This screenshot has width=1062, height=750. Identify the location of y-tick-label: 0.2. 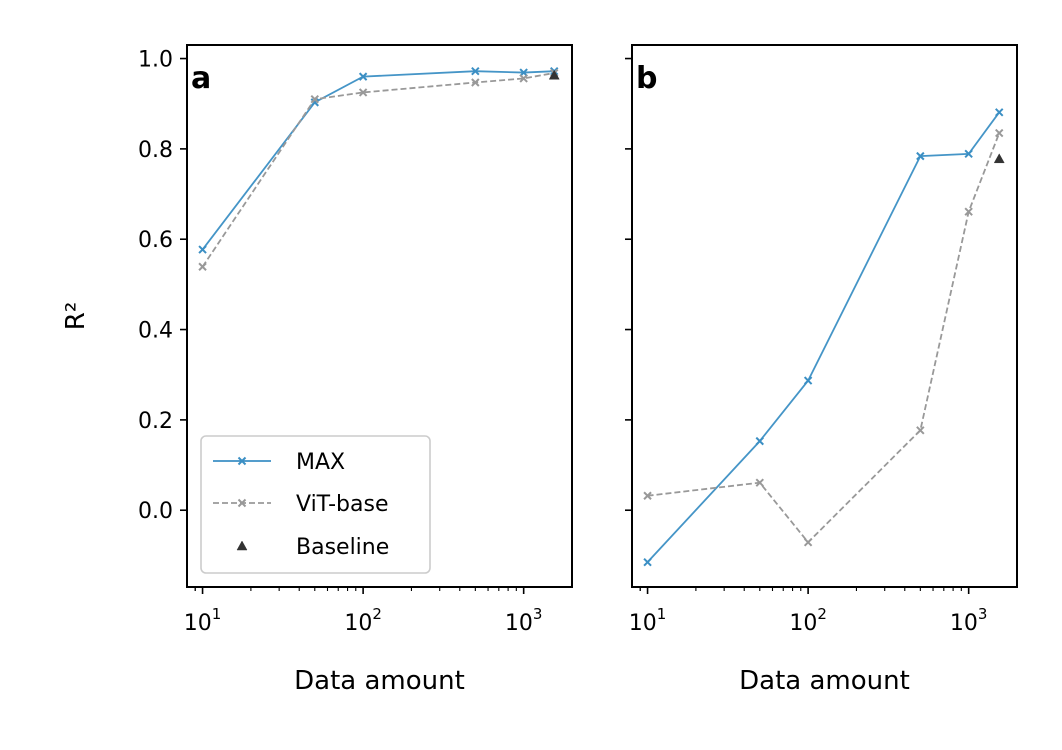
(155, 421).